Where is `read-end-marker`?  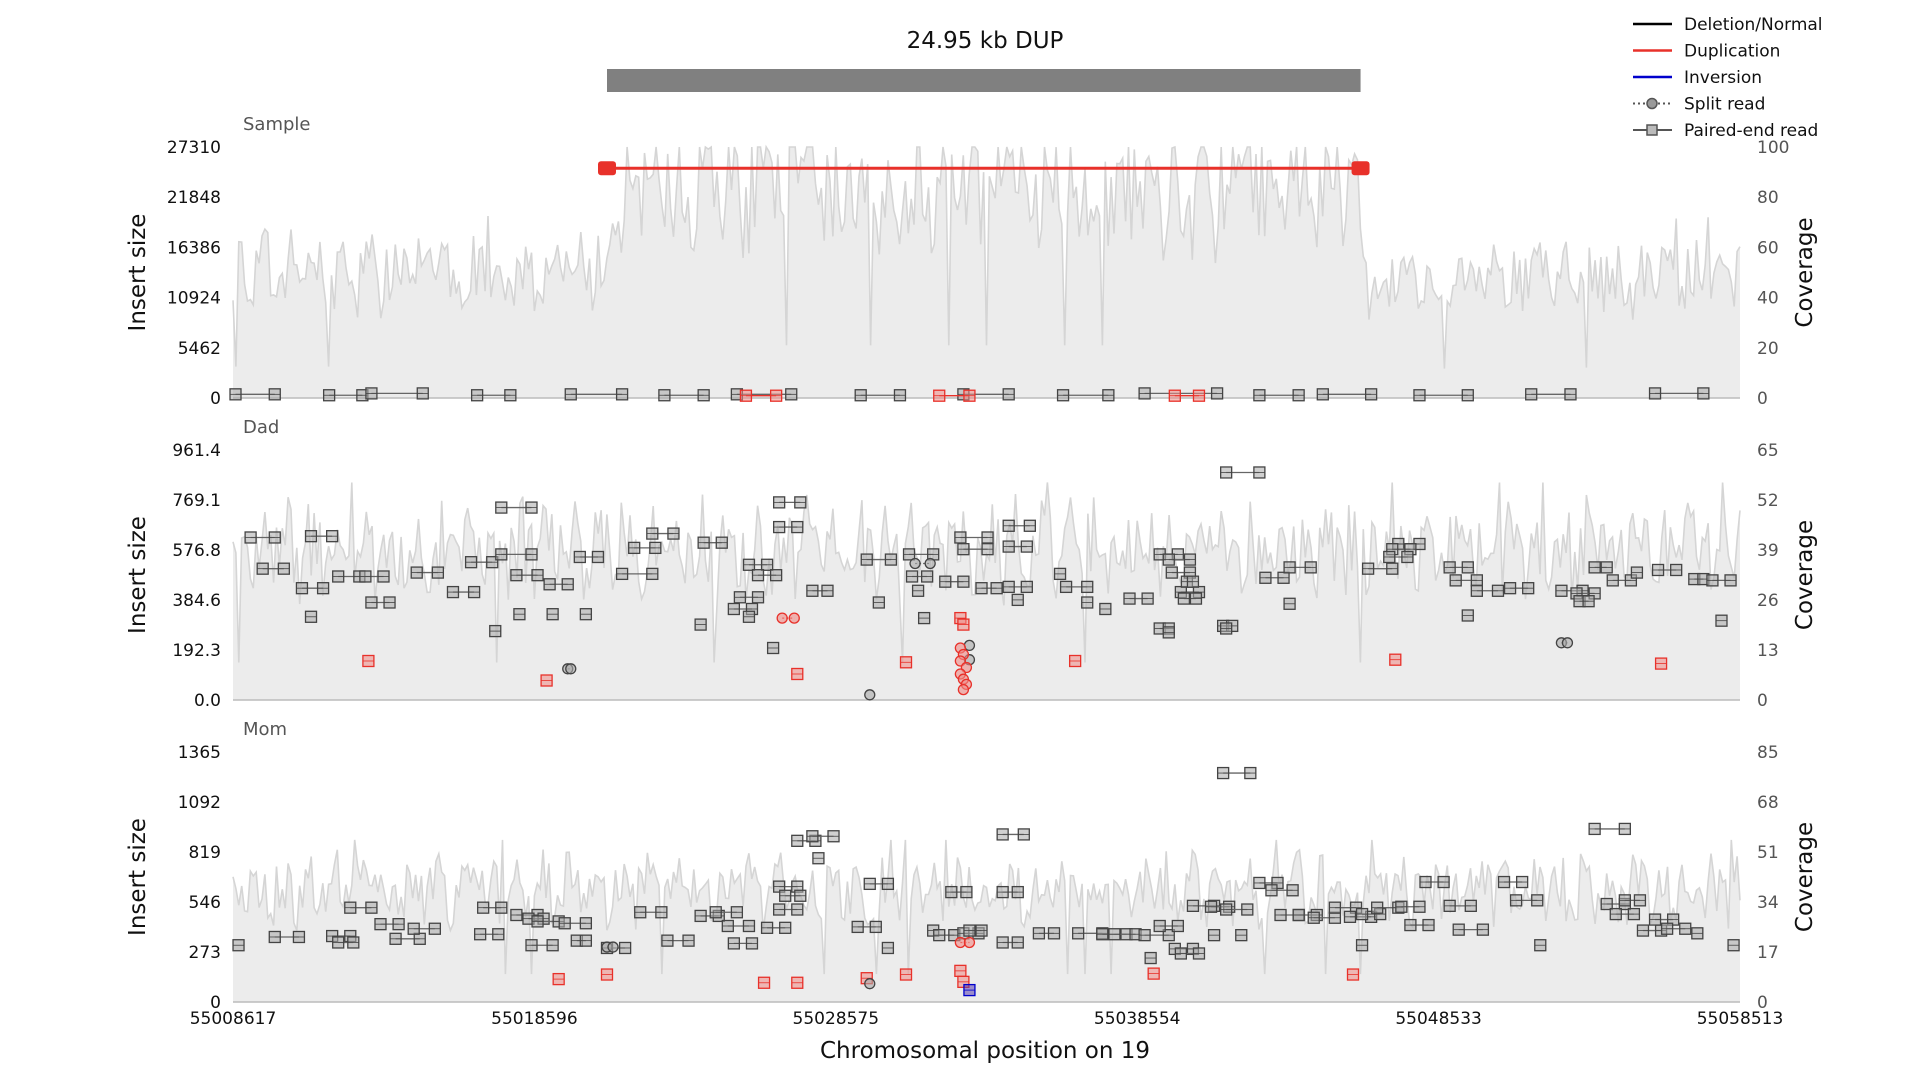
read-end-marker is located at coordinates (607, 168).